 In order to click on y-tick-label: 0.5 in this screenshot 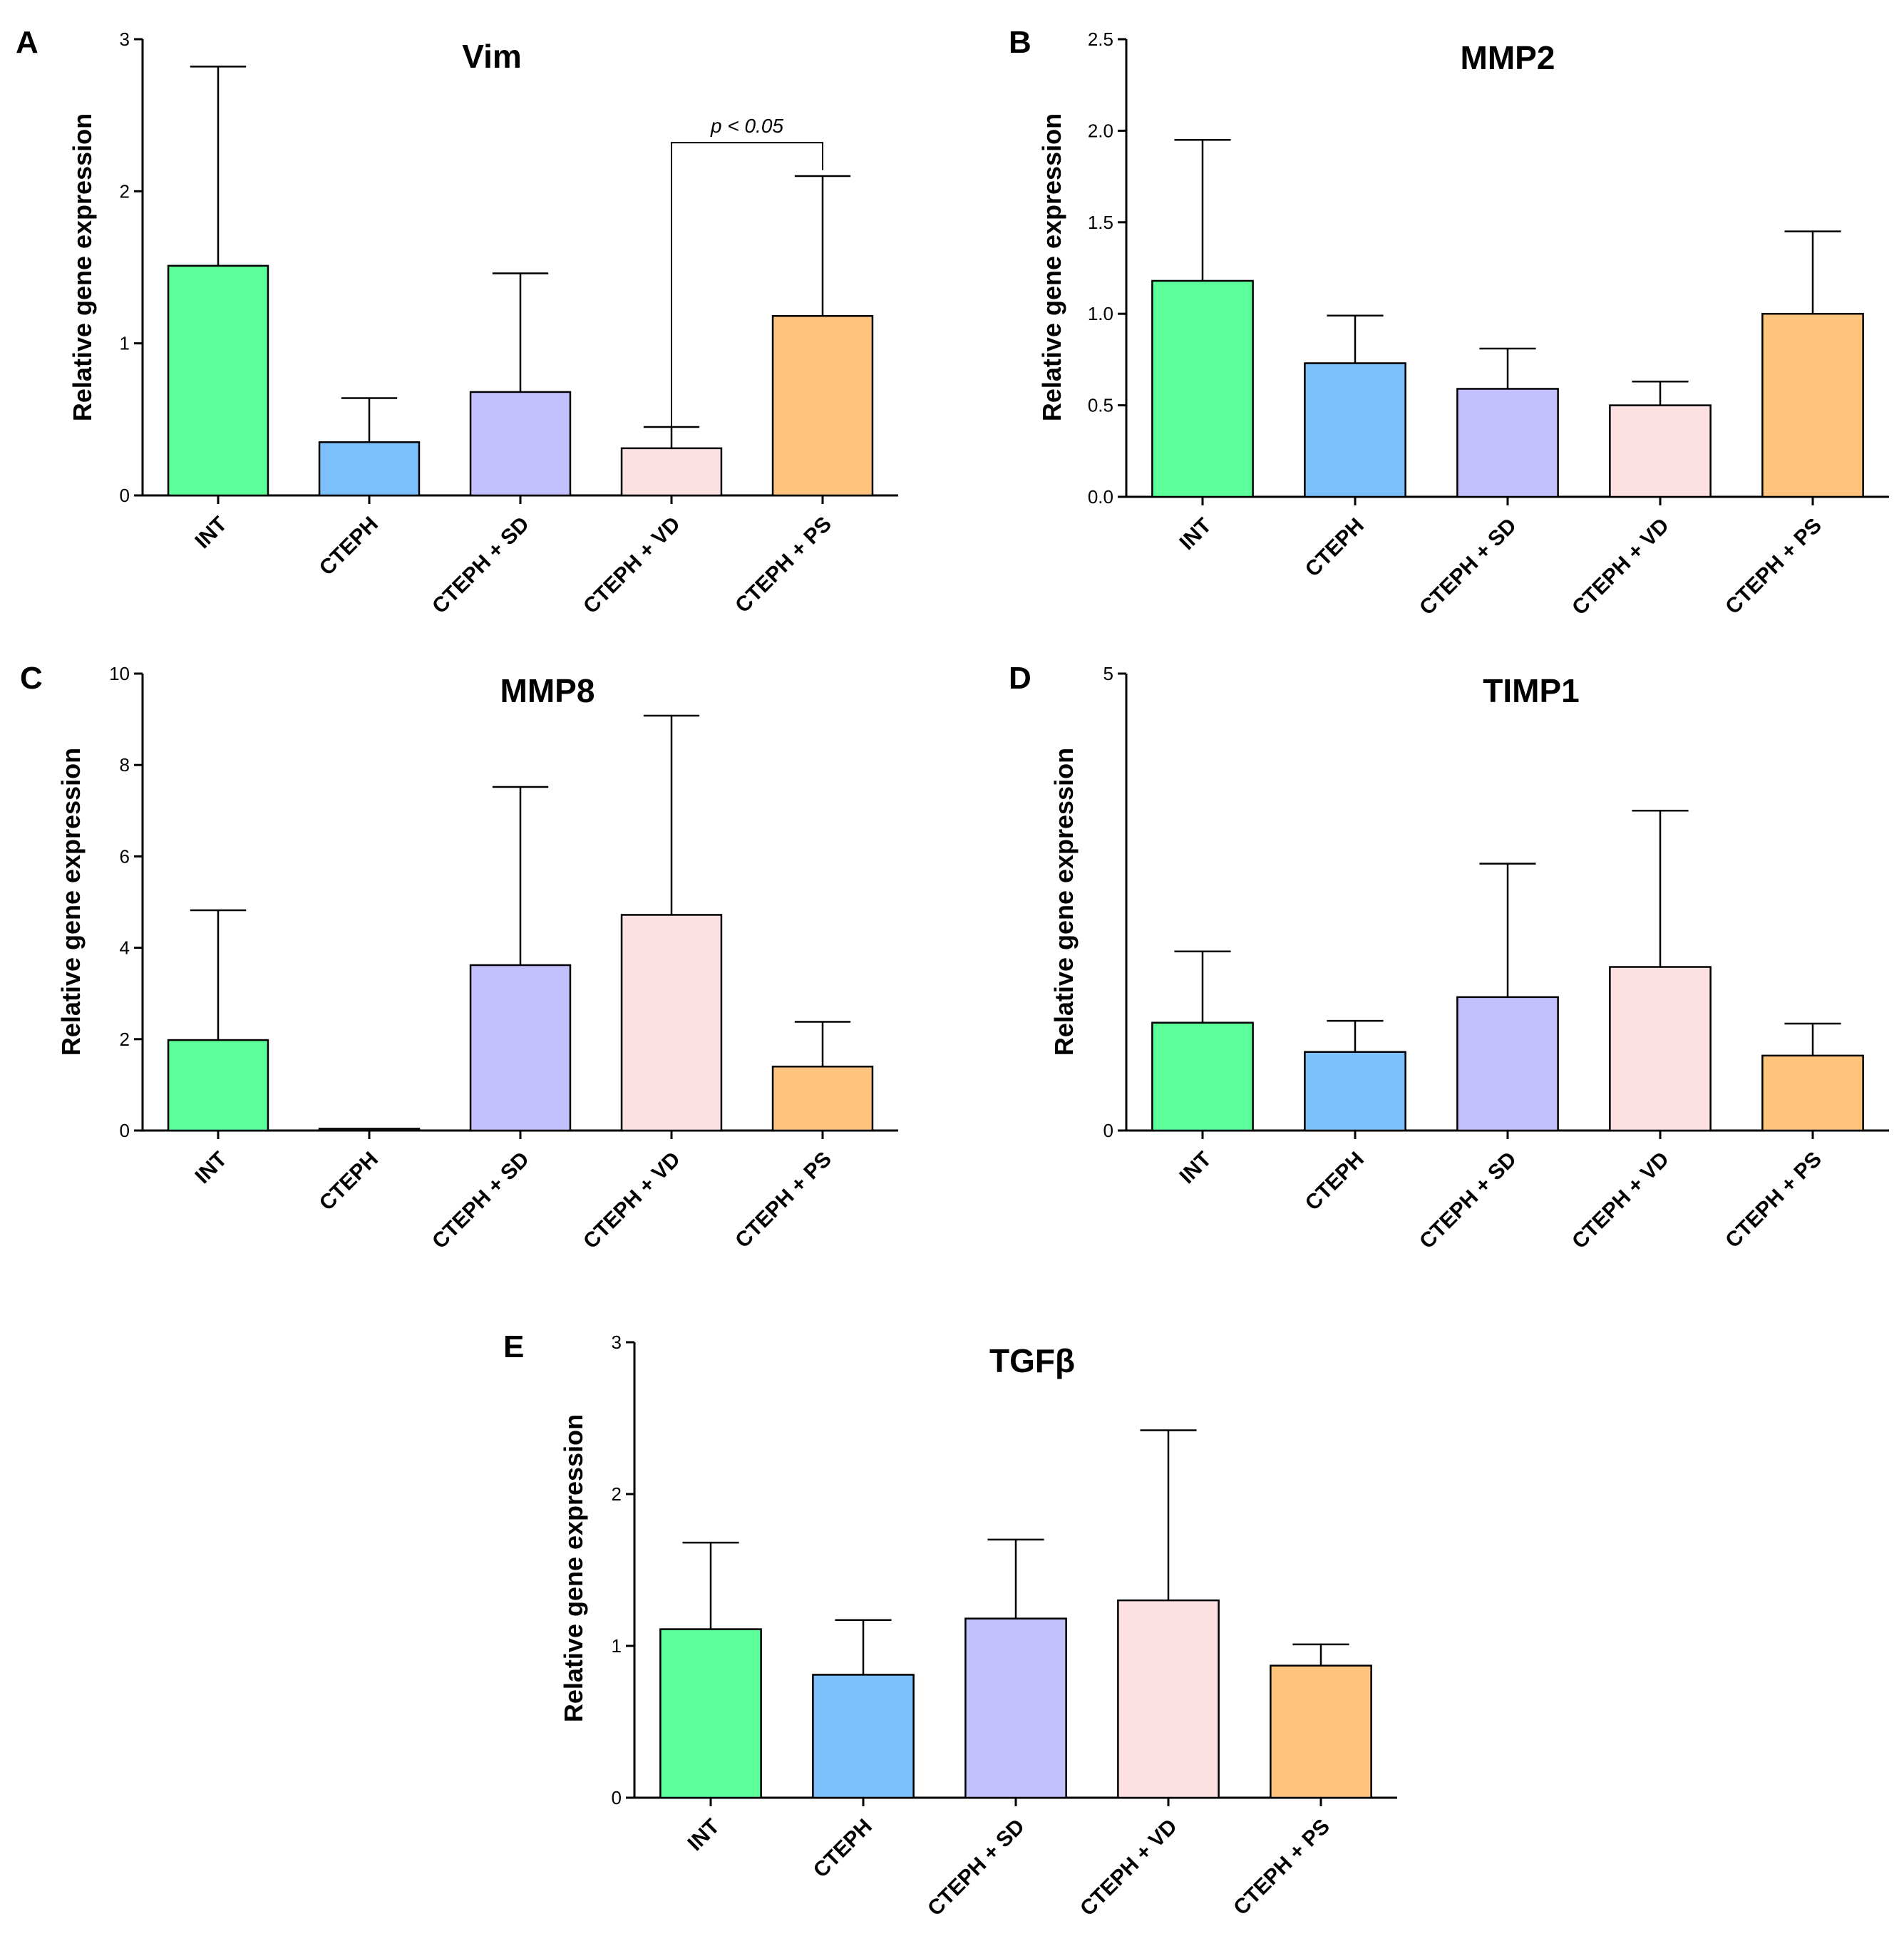, I will do `click(1100, 405)`.